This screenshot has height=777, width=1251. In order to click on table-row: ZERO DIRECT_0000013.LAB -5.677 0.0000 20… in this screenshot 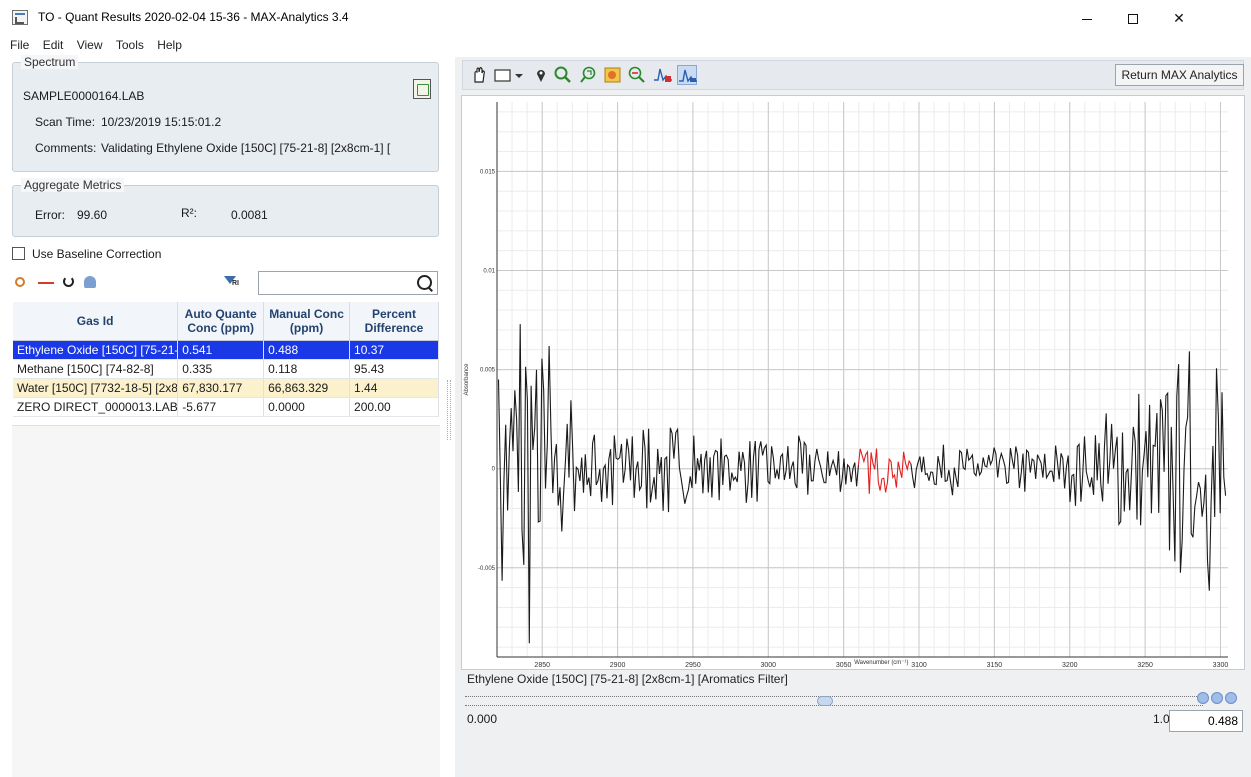, I will do `click(226, 407)`.